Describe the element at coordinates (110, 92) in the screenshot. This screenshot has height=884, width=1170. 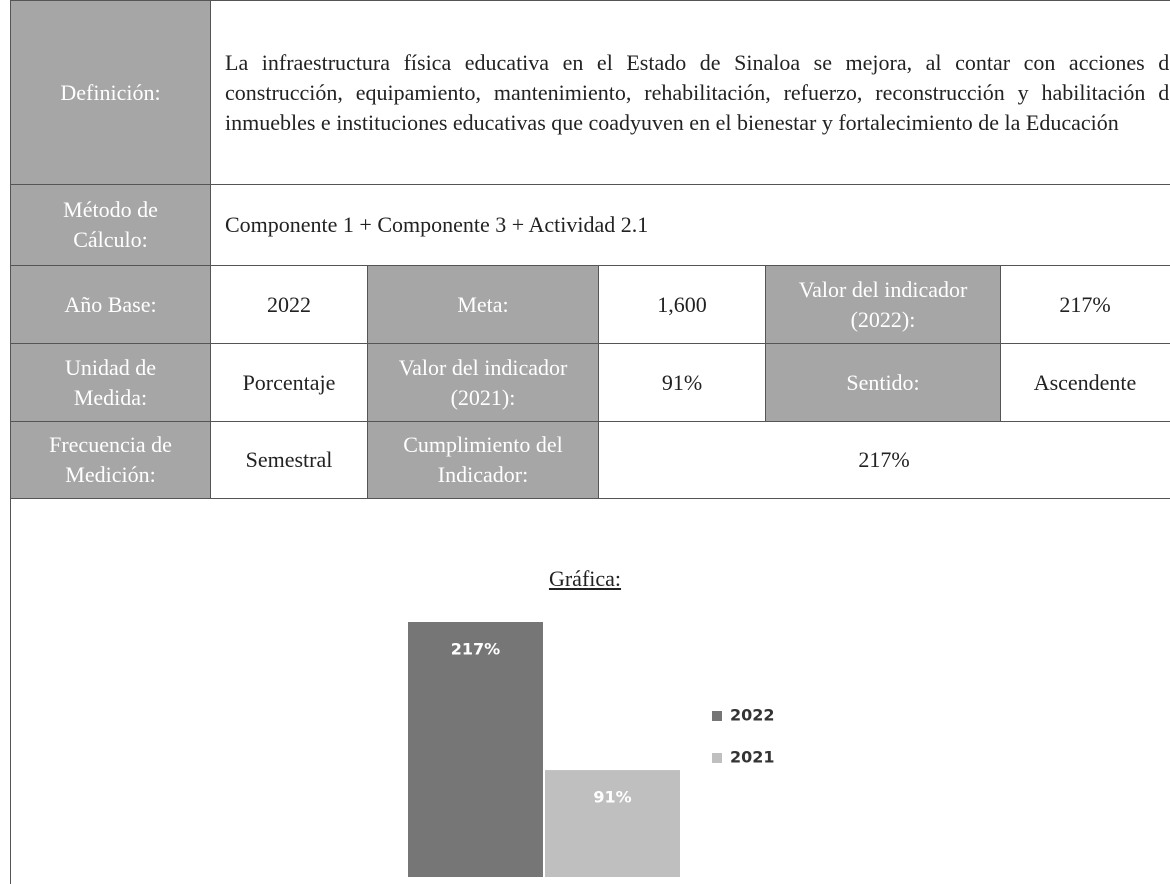
I see `label-cell: Definición:` at that location.